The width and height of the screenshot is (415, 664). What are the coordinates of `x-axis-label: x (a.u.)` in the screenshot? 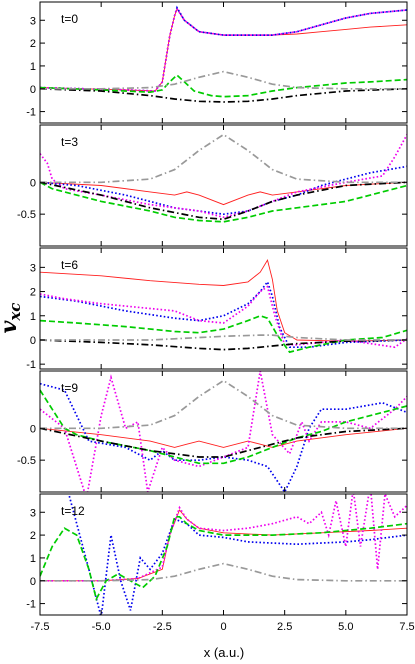 It's located at (224, 652).